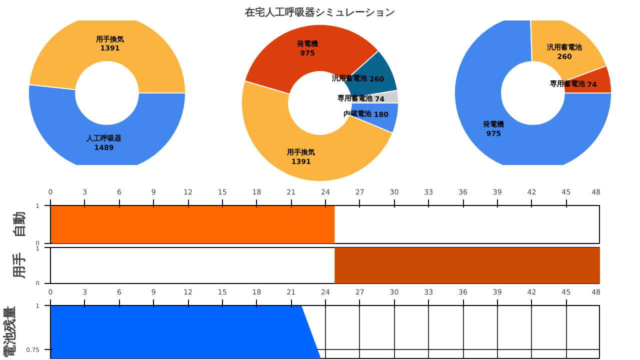 Image resolution: width=640 pixels, height=360 pixels. Describe the element at coordinates (10, 332) in the screenshot. I see `y-axis-title: 電池残量` at that location.